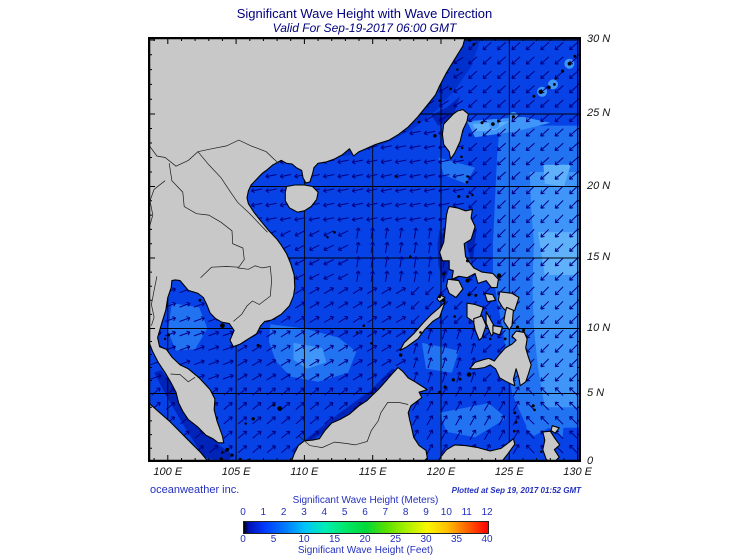 This screenshot has height=560, width=755. I want to click on meters-tick-label: 10, so click(446, 512).